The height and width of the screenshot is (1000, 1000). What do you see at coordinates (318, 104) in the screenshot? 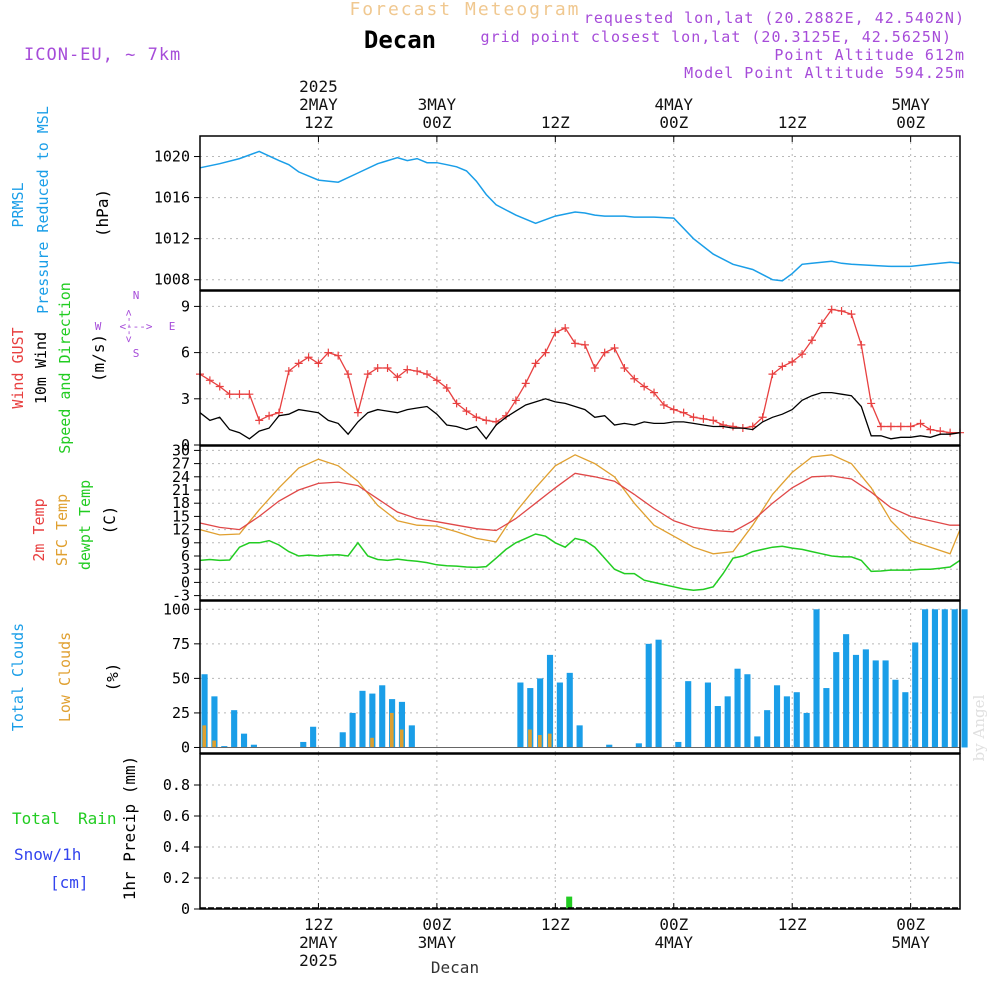
I see `top-time-label: 2MAY` at bounding box center [318, 104].